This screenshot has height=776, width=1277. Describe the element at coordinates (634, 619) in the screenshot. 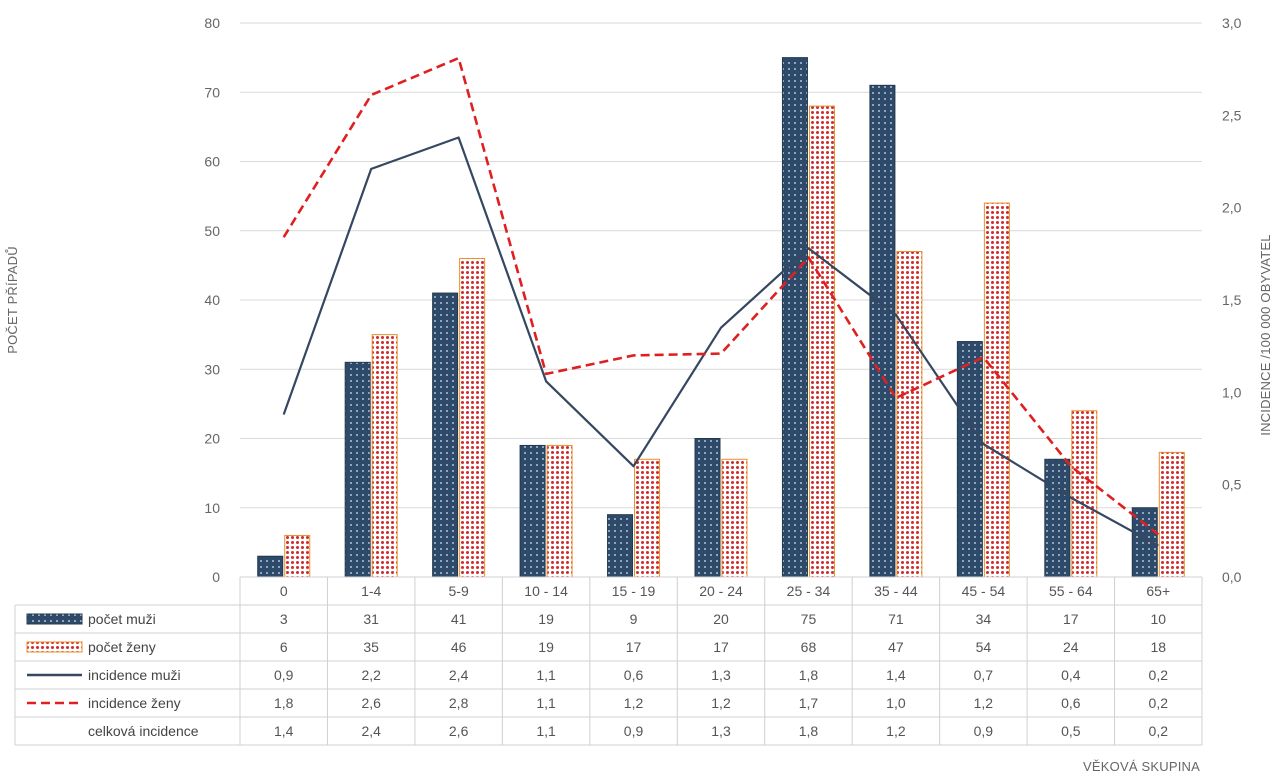

I see `table-cell: 9` at that location.